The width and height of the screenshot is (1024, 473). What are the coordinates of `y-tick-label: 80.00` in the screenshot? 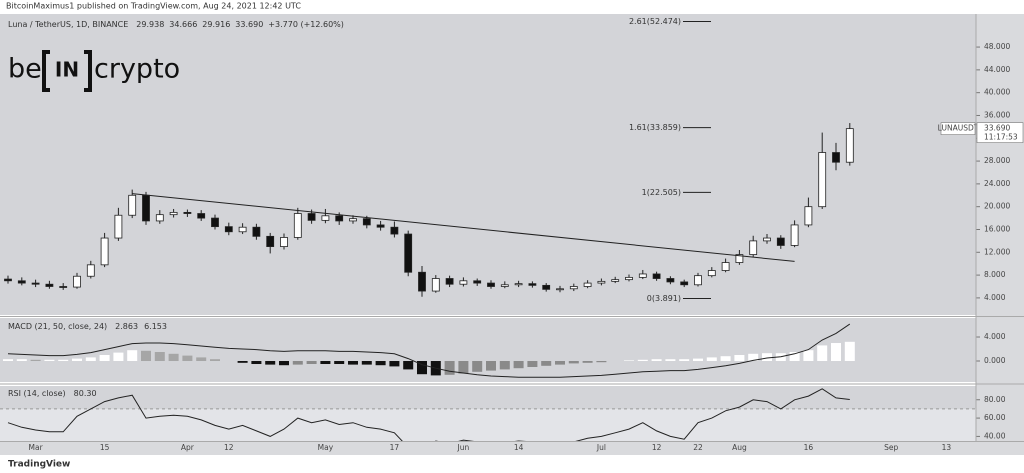 It's located at (995, 399).